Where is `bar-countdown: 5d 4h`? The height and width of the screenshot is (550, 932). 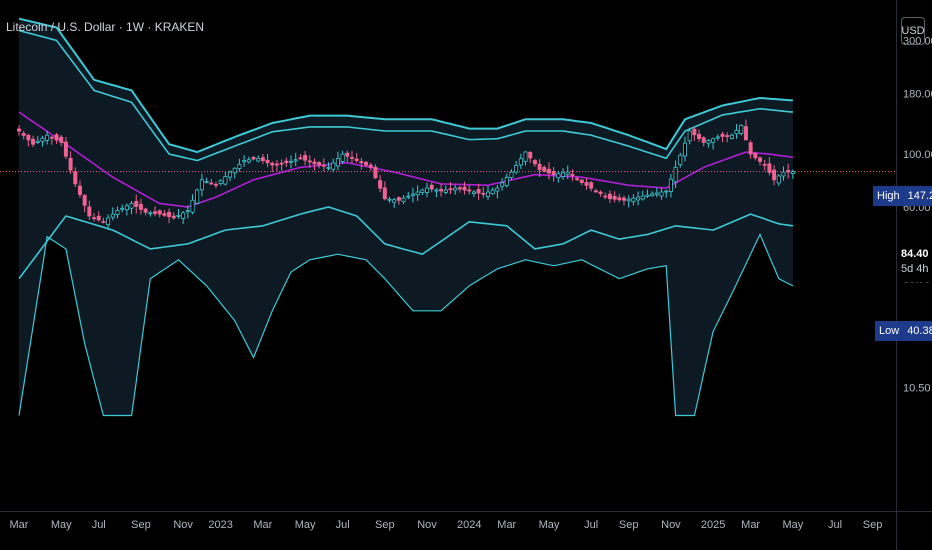
bar-countdown: 5d 4h is located at coordinates (915, 269).